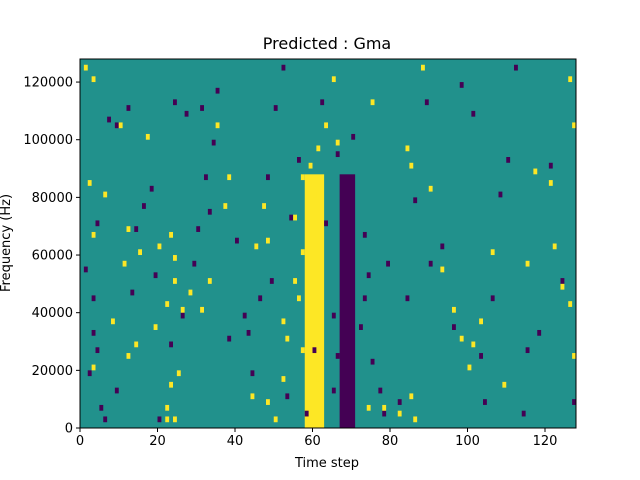 The height and width of the screenshot is (480, 640). What do you see at coordinates (326, 463) in the screenshot?
I see `x-axis-label: Time step` at bounding box center [326, 463].